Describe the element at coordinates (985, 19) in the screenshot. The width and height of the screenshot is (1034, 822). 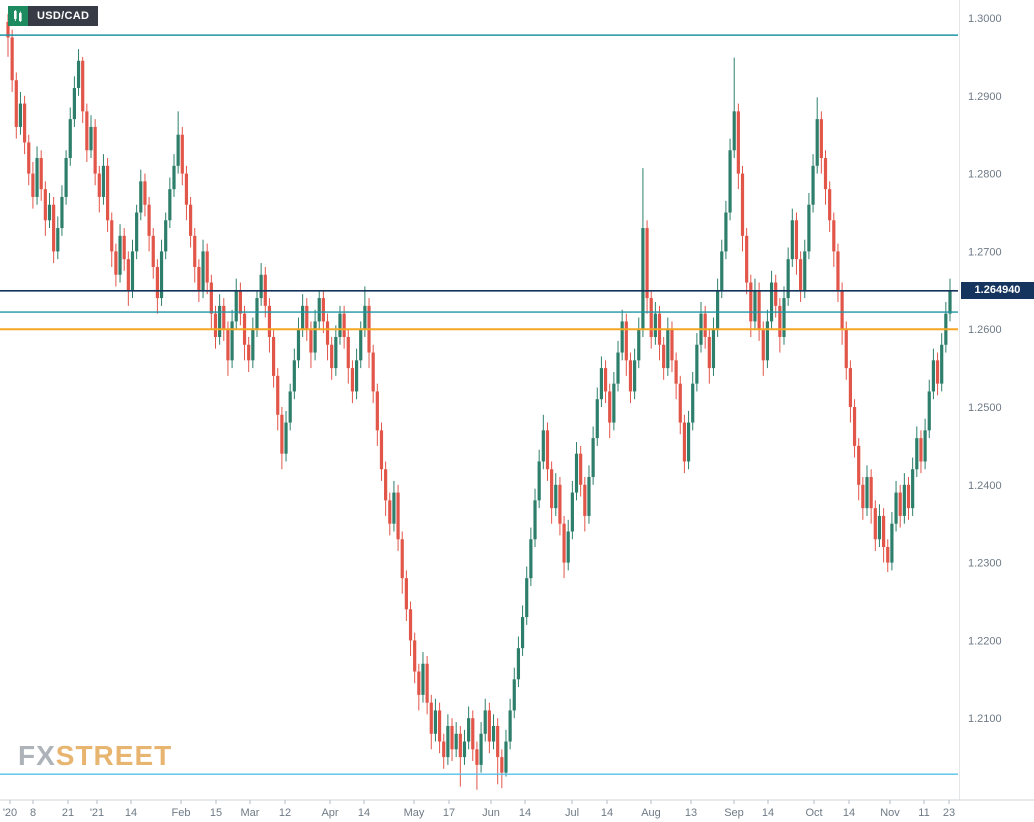
I see `svg-text: 1.3000` at that location.